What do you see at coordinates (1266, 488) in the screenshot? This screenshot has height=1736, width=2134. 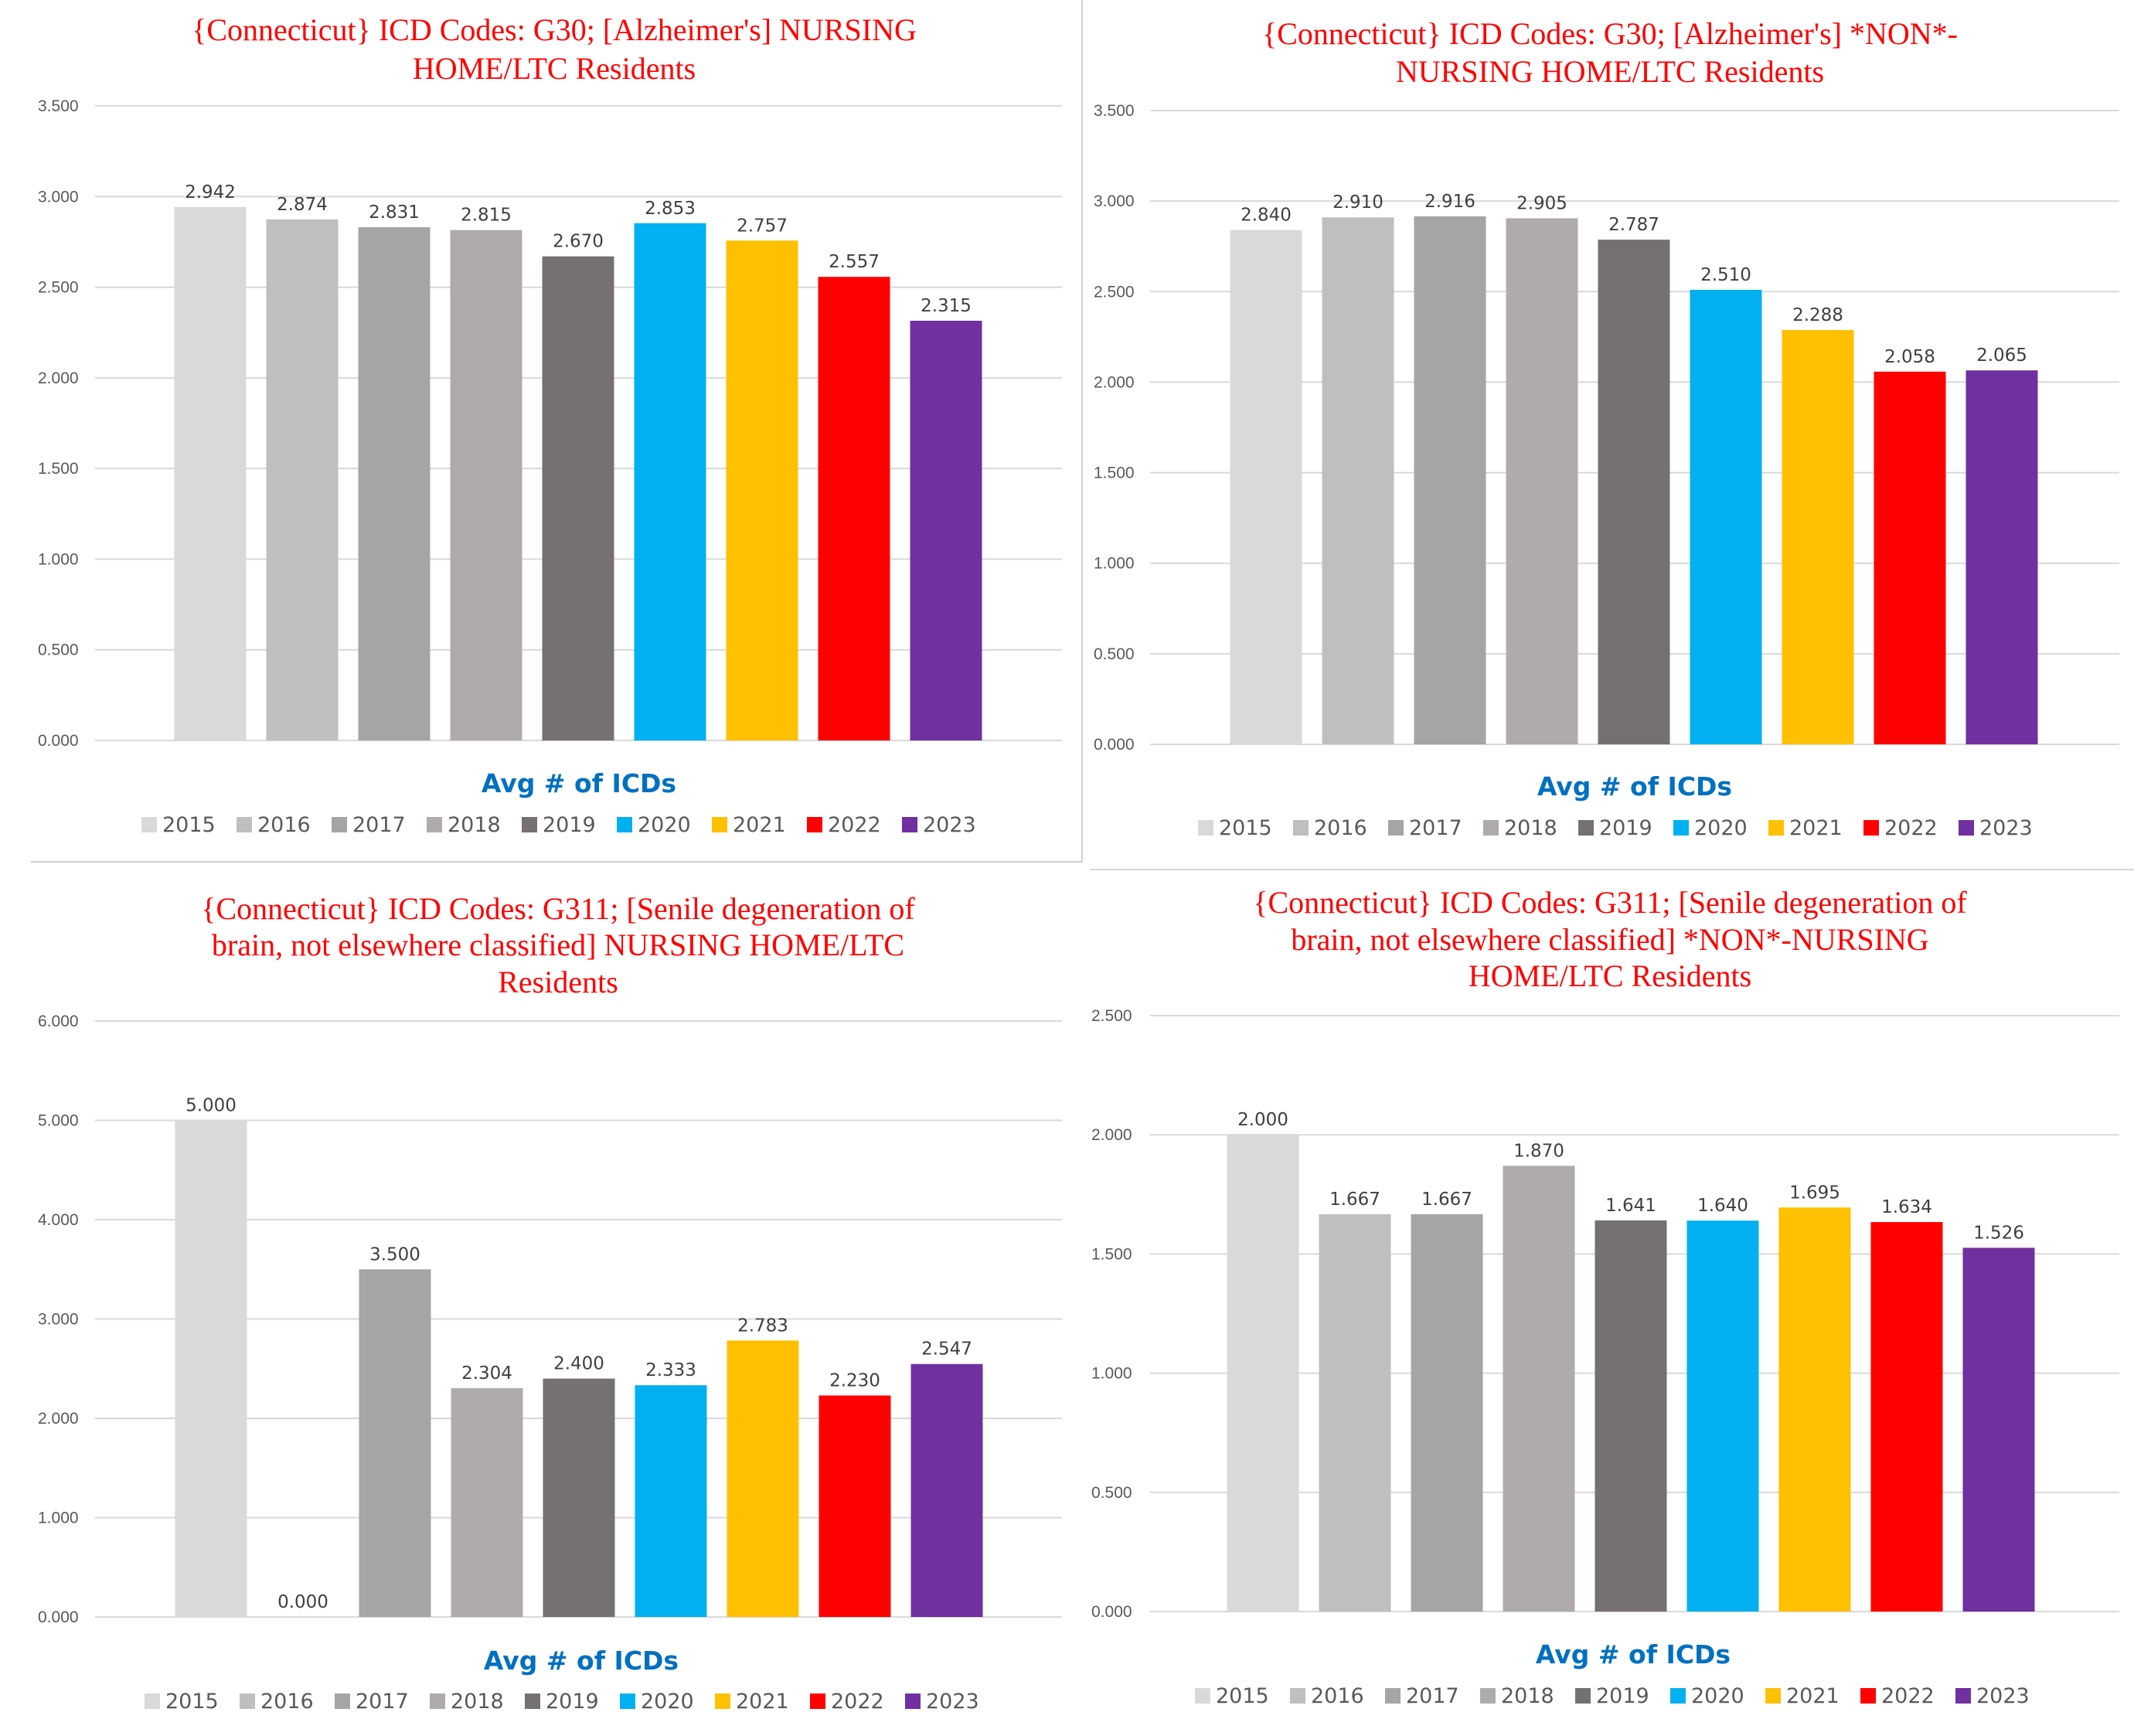 I see `bar-2015` at bounding box center [1266, 488].